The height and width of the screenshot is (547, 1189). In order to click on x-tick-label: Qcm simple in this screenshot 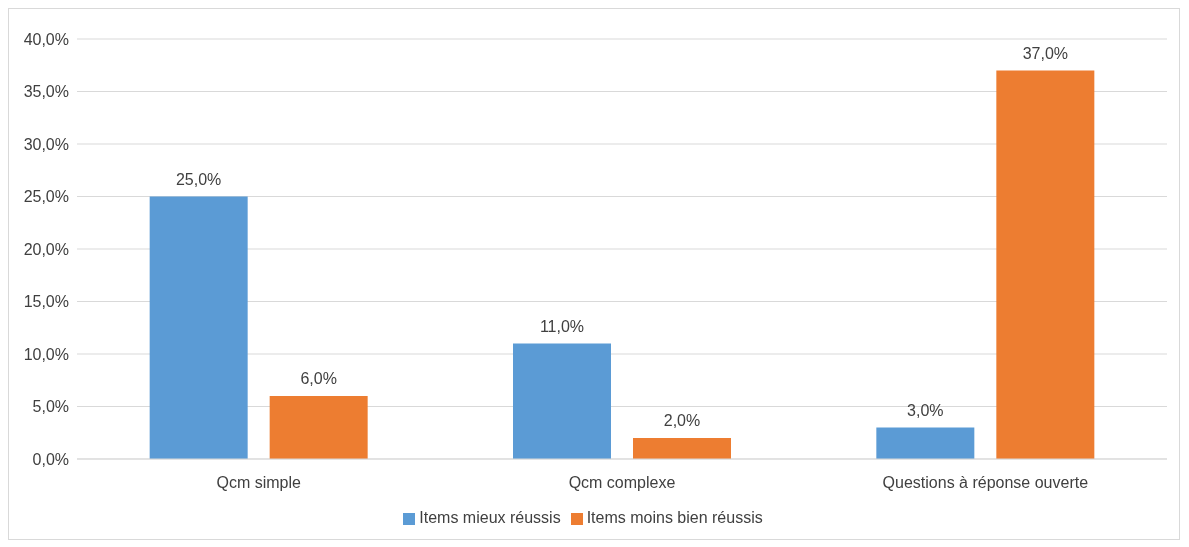, I will do `click(258, 483)`.